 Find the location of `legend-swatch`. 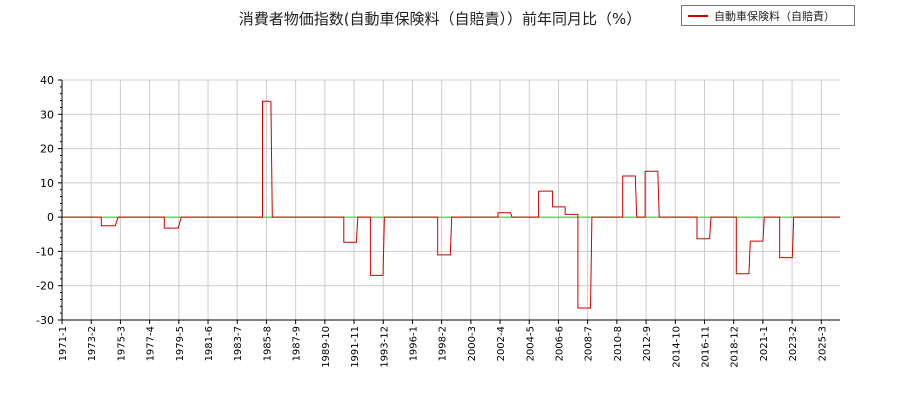

legend-swatch is located at coordinates (698, 15).